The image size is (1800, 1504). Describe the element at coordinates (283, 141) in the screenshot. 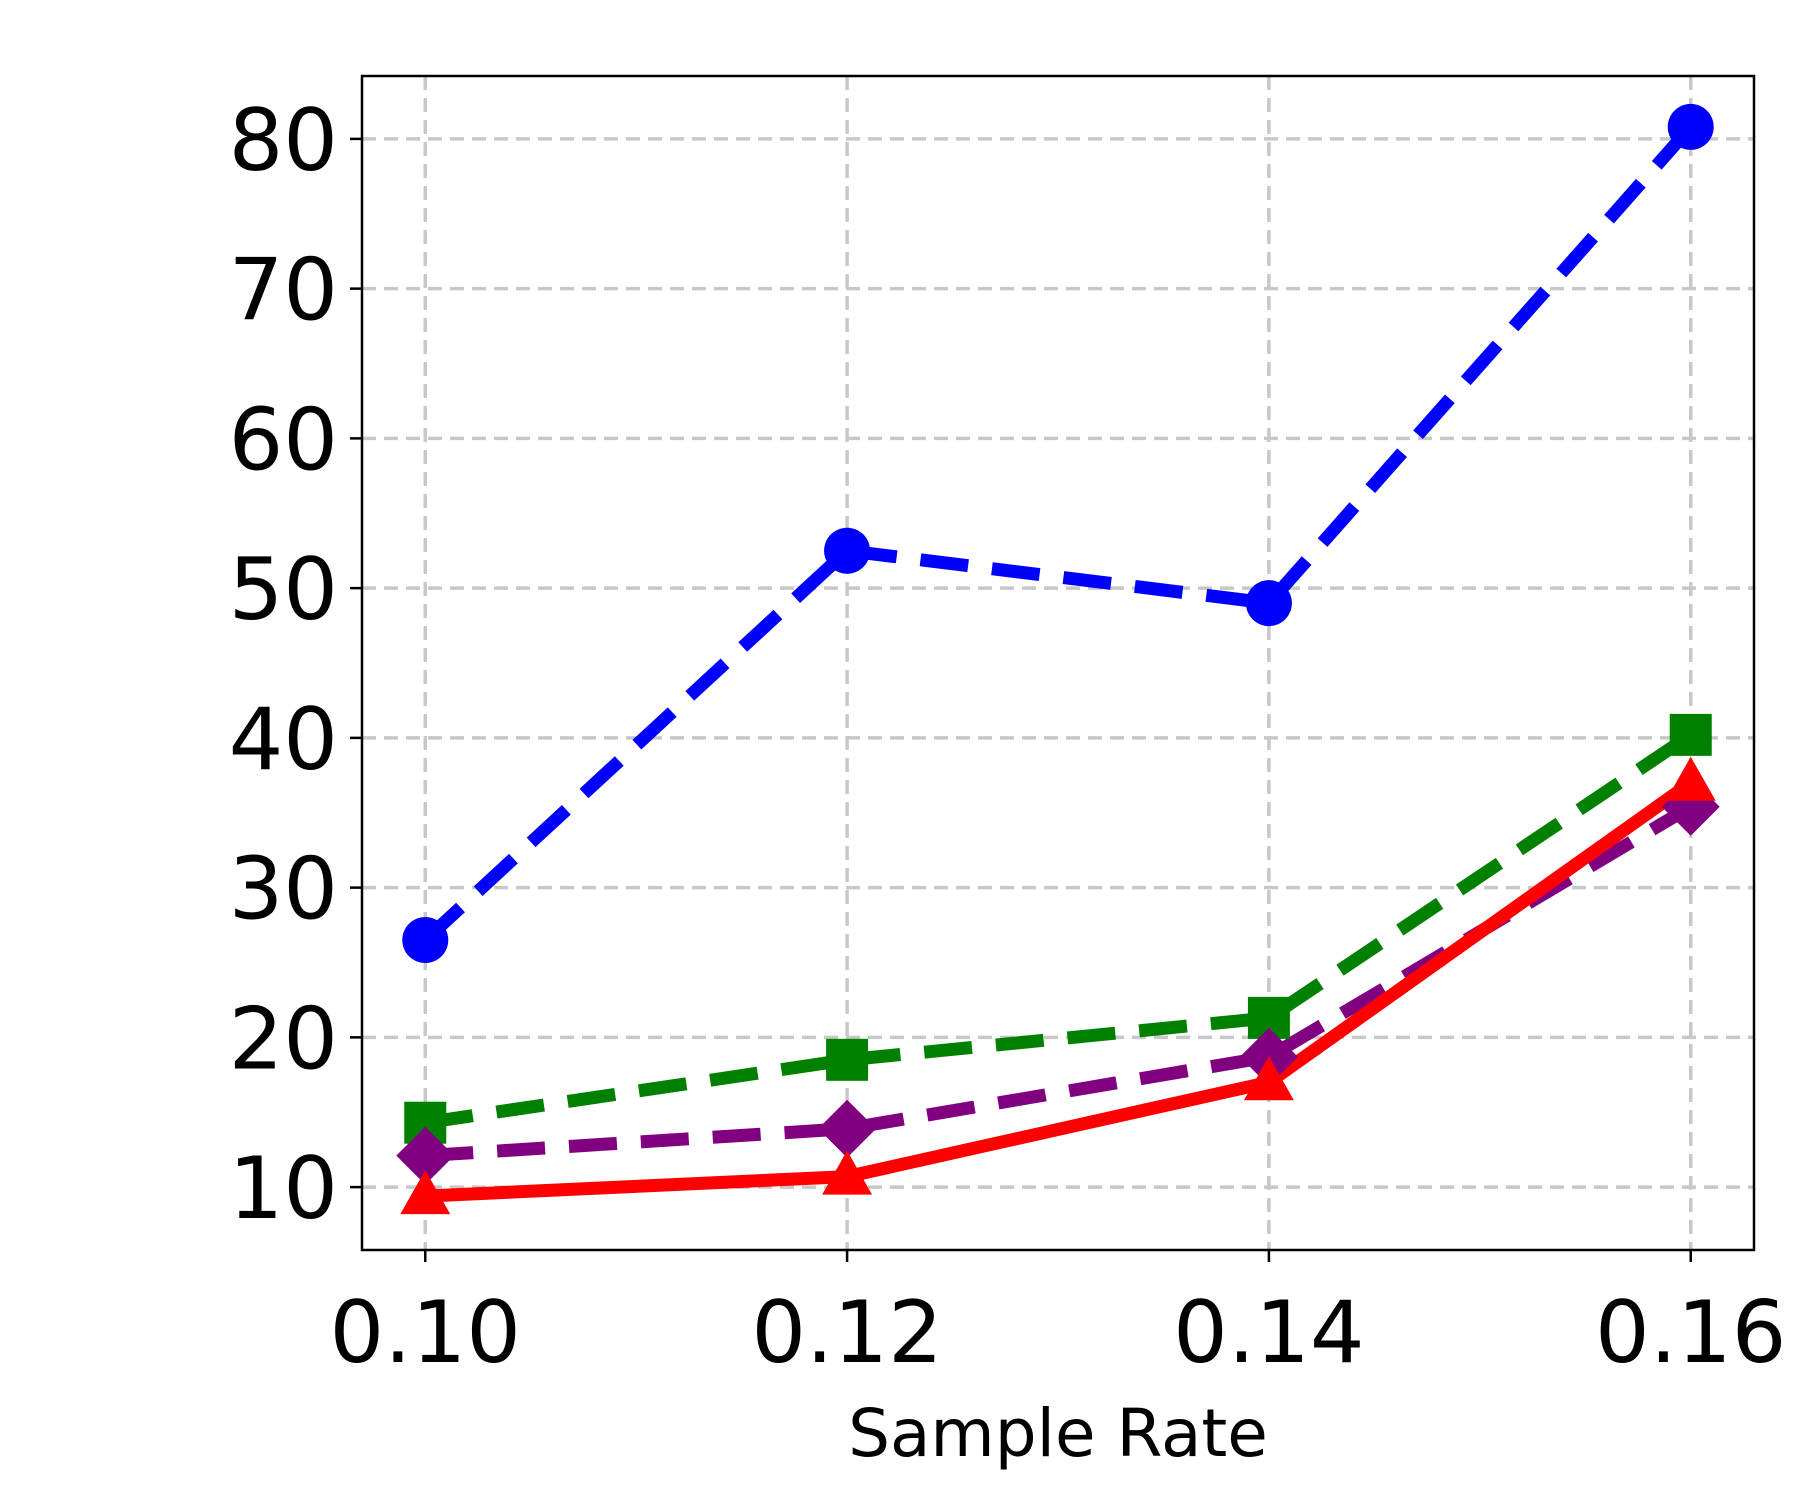

I see `y-tick-label: 80` at that location.